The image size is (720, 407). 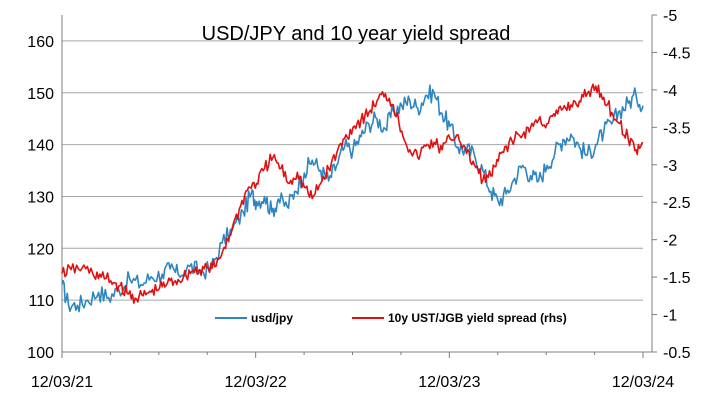 I want to click on x-tick-label: 12/03/22, so click(x=256, y=382).